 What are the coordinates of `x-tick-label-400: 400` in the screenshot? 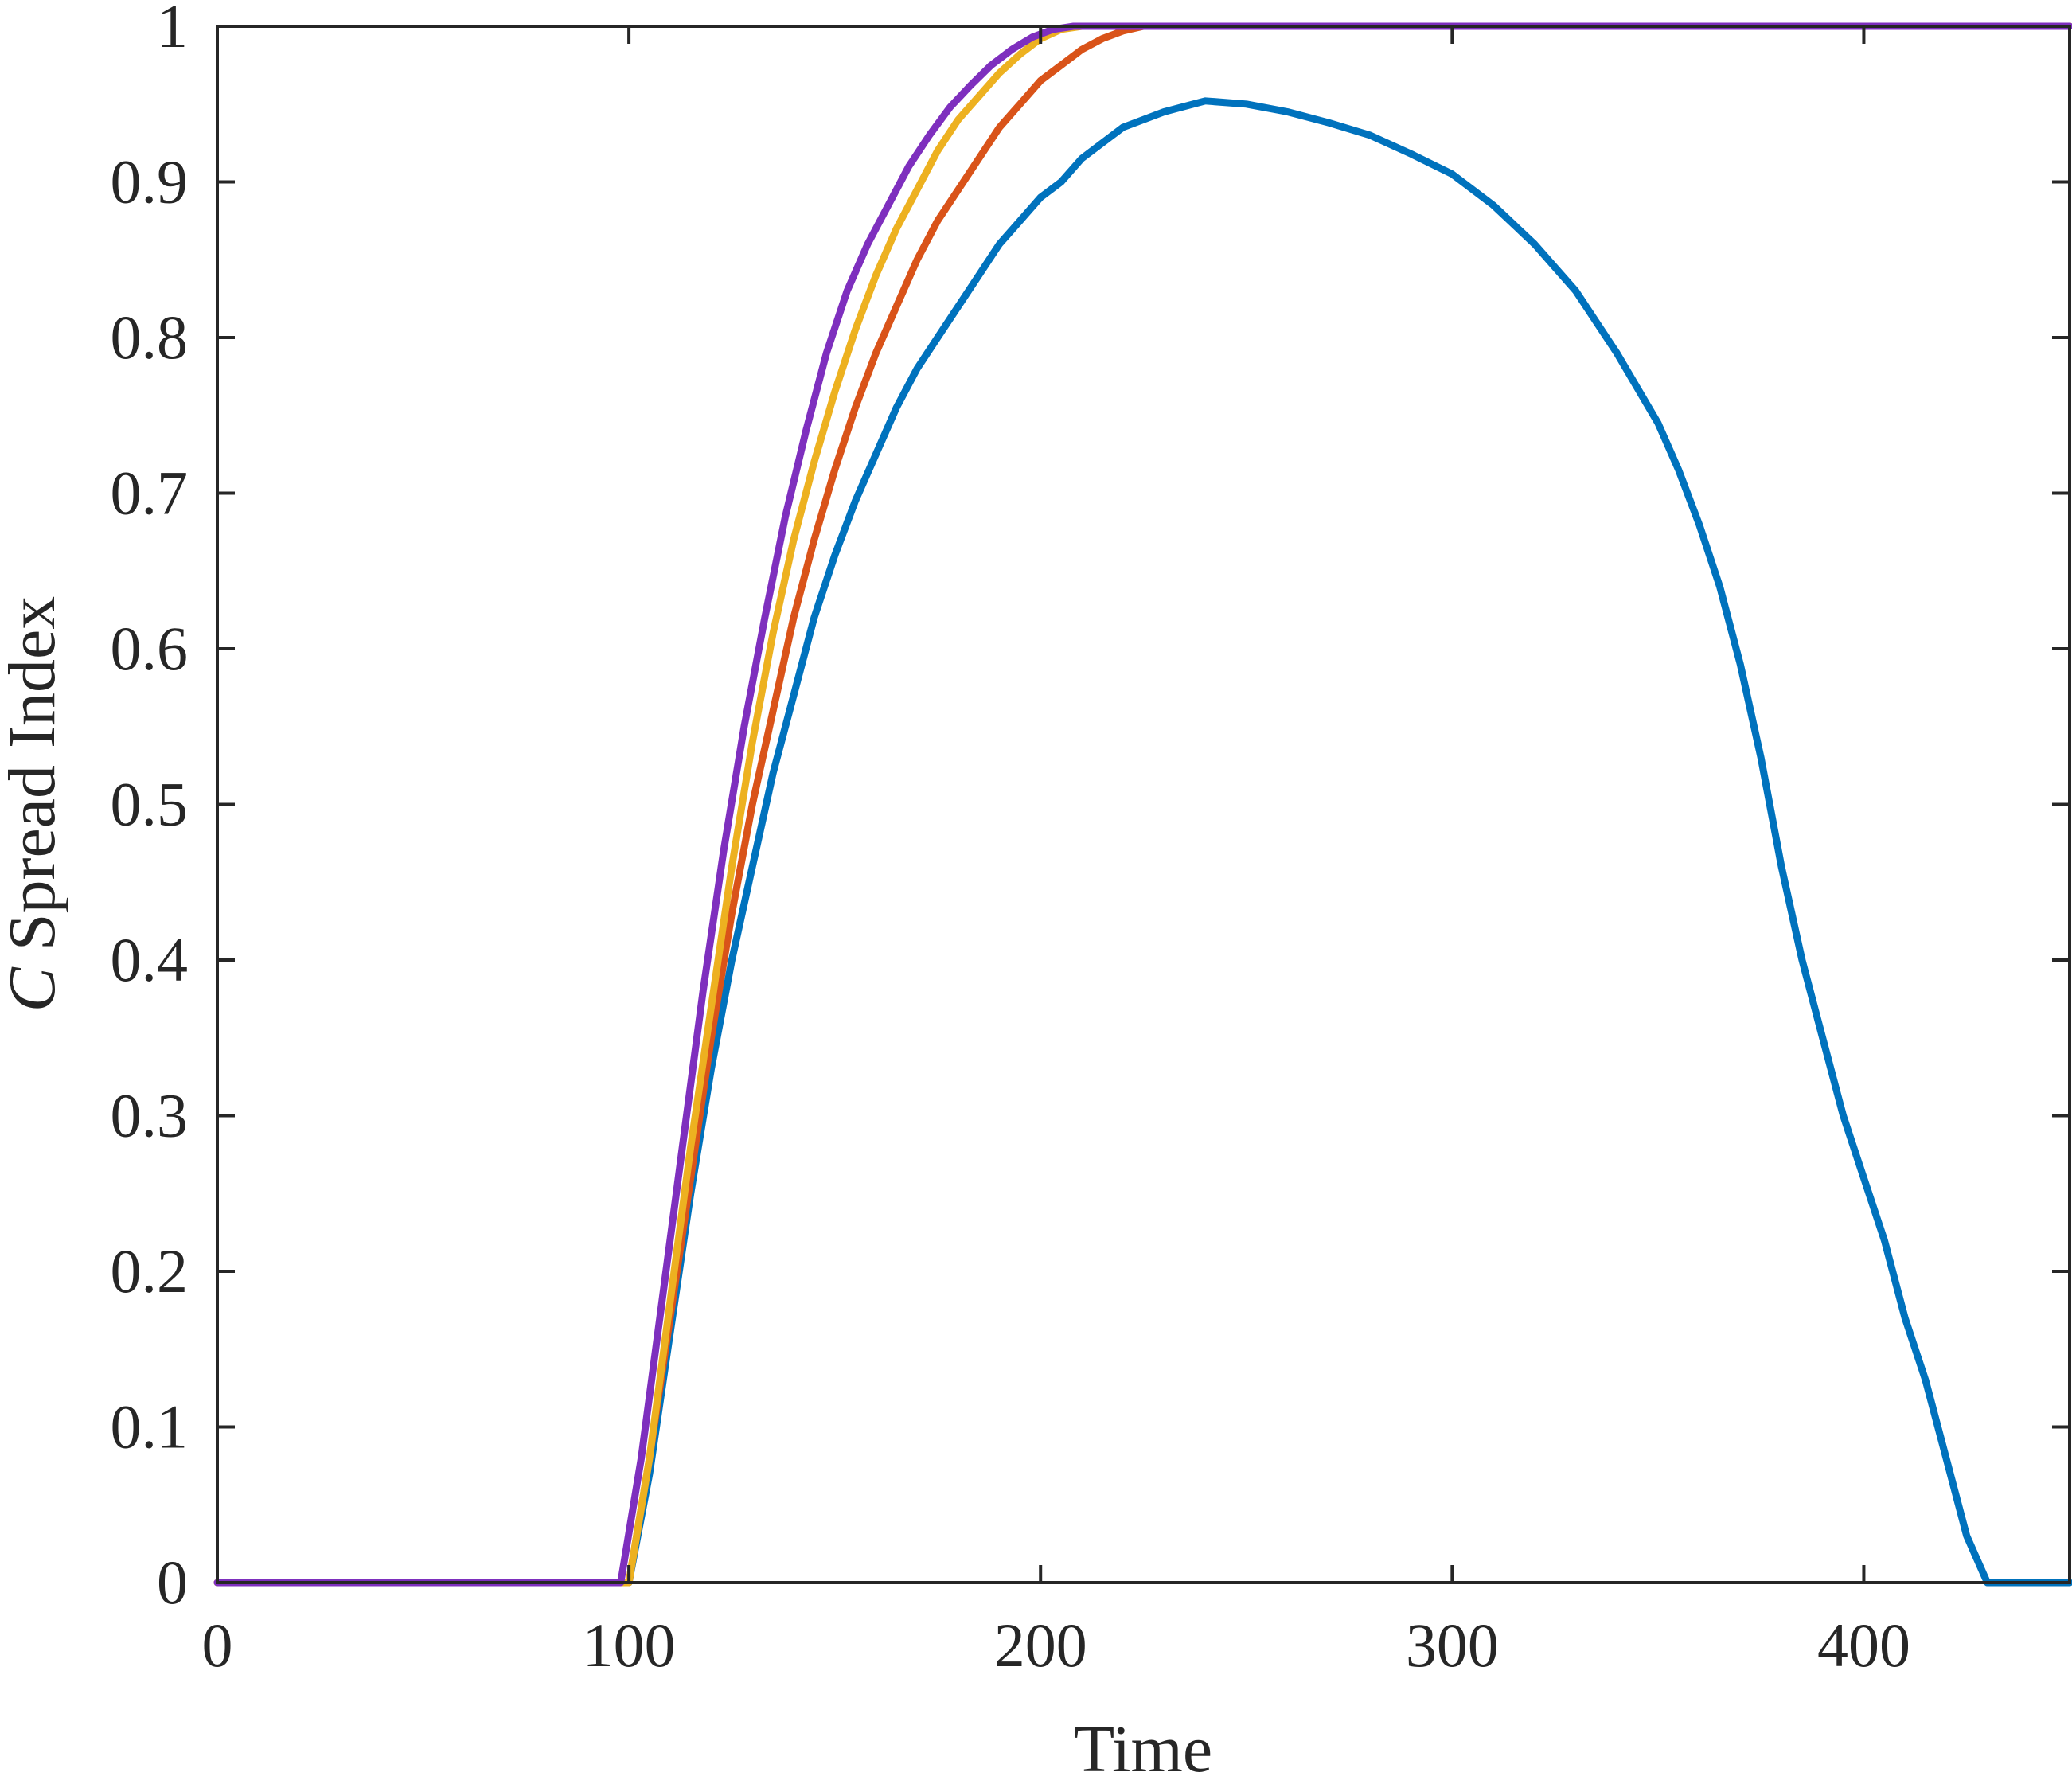 It's located at (1863, 1645).